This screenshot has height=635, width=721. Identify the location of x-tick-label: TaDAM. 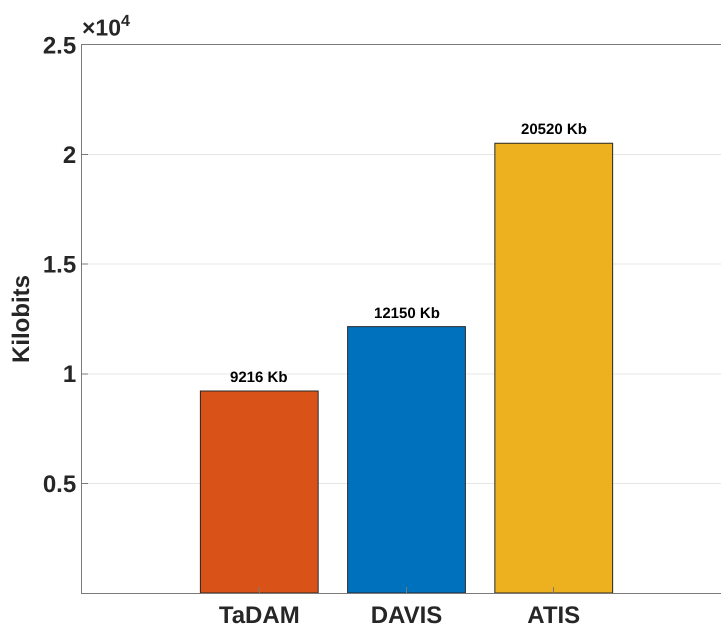
(259, 615).